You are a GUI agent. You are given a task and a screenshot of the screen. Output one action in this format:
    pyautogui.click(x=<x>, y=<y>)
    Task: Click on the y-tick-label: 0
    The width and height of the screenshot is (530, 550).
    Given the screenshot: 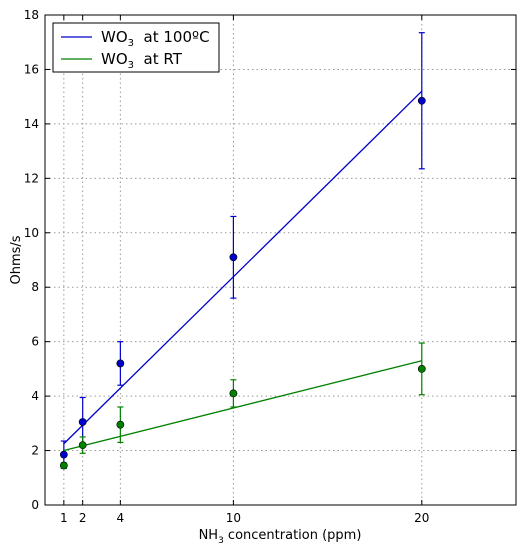 What is the action you would take?
    pyautogui.click(x=35, y=505)
    